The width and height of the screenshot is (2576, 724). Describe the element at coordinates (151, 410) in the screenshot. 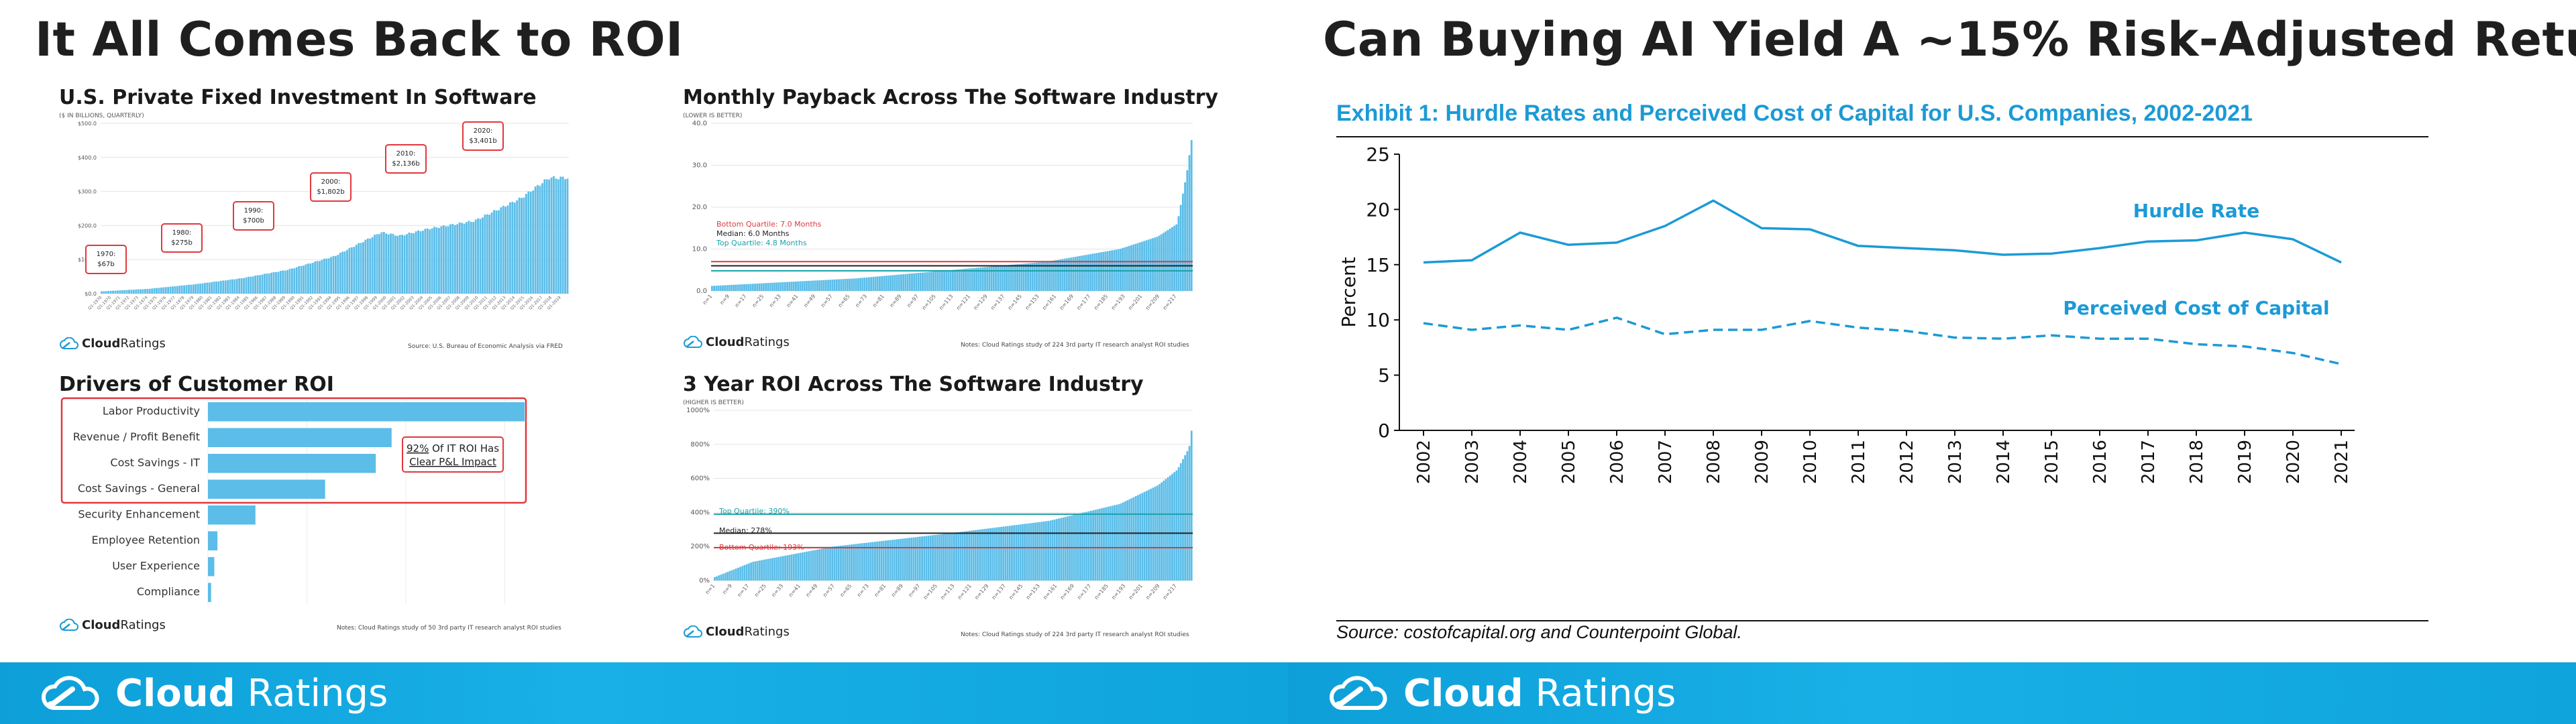

I see `category-label: Labor Productivity` at that location.